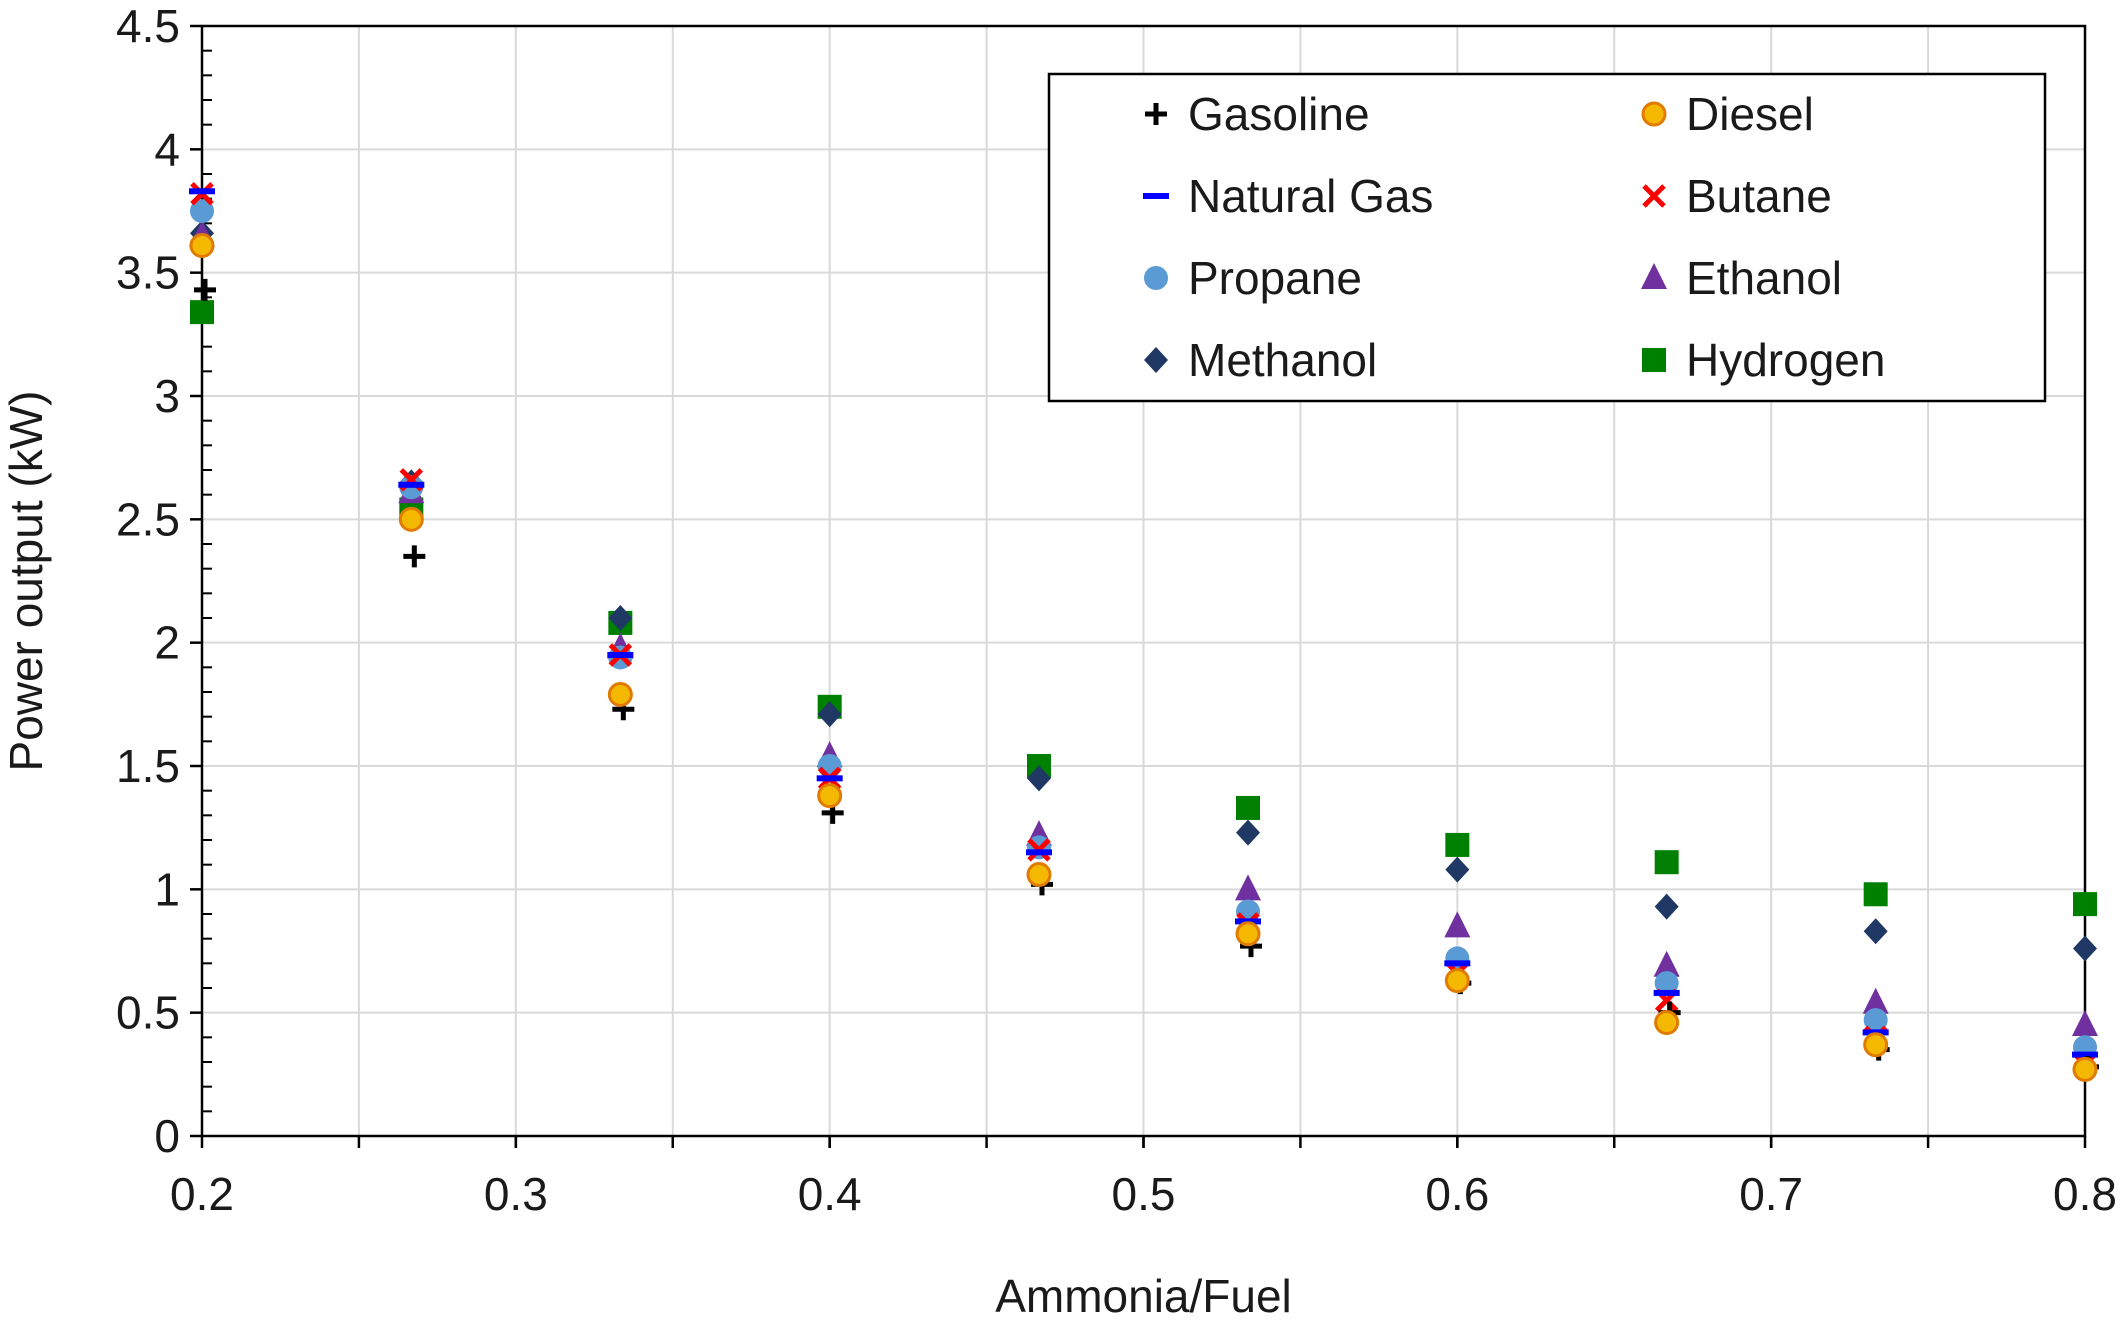  I want to click on y-tick-label: 3.5, so click(148, 273).